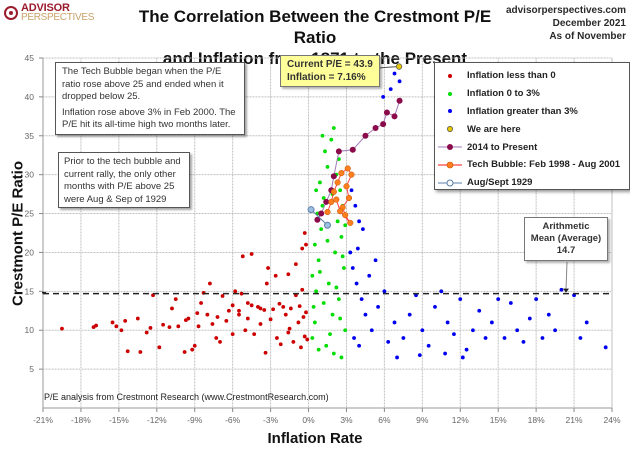 This screenshot has height=450, width=630. Describe the element at coordinates (544, 165) in the screenshot. I see `legend-label: Tech Bubble: Feb 1998 - Aug 2001` at that location.